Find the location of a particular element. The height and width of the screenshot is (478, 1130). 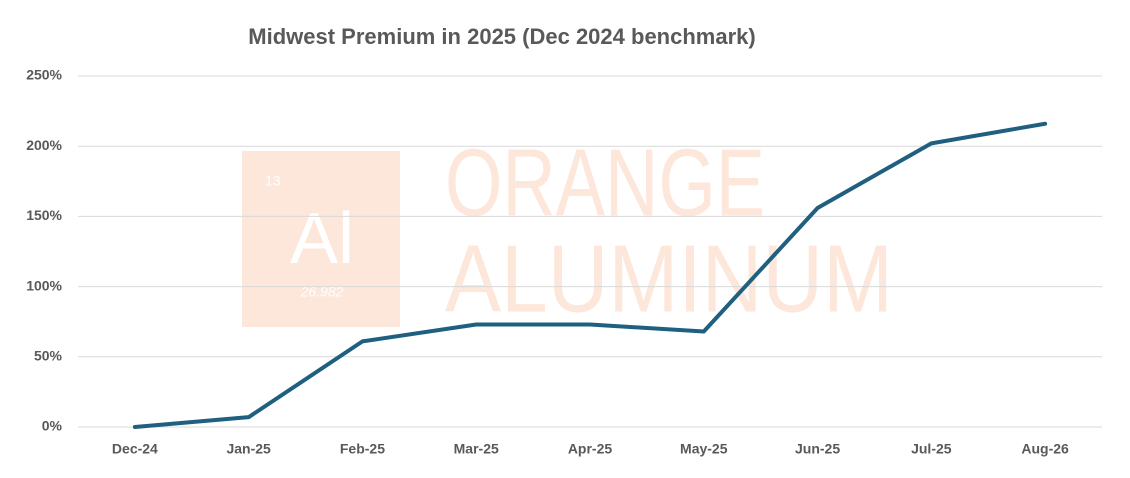

x-tick-label: Jul-25 is located at coordinates (931, 449).